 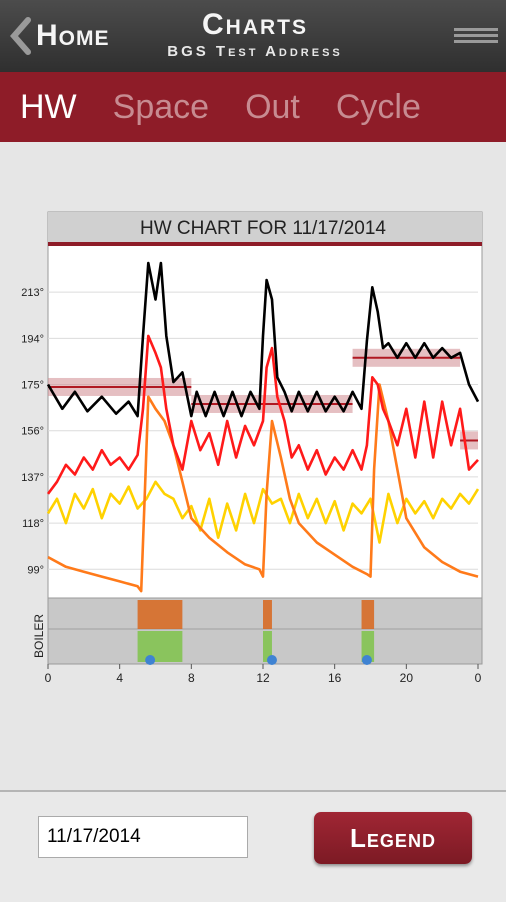 I want to click on chart-title-underline, so click(x=265, y=244).